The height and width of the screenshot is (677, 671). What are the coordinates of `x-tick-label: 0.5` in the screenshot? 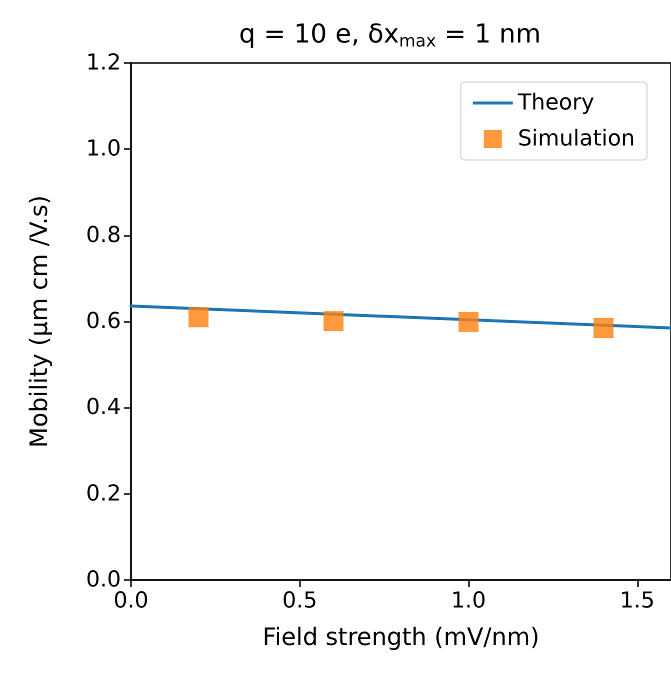 It's located at (300, 601).